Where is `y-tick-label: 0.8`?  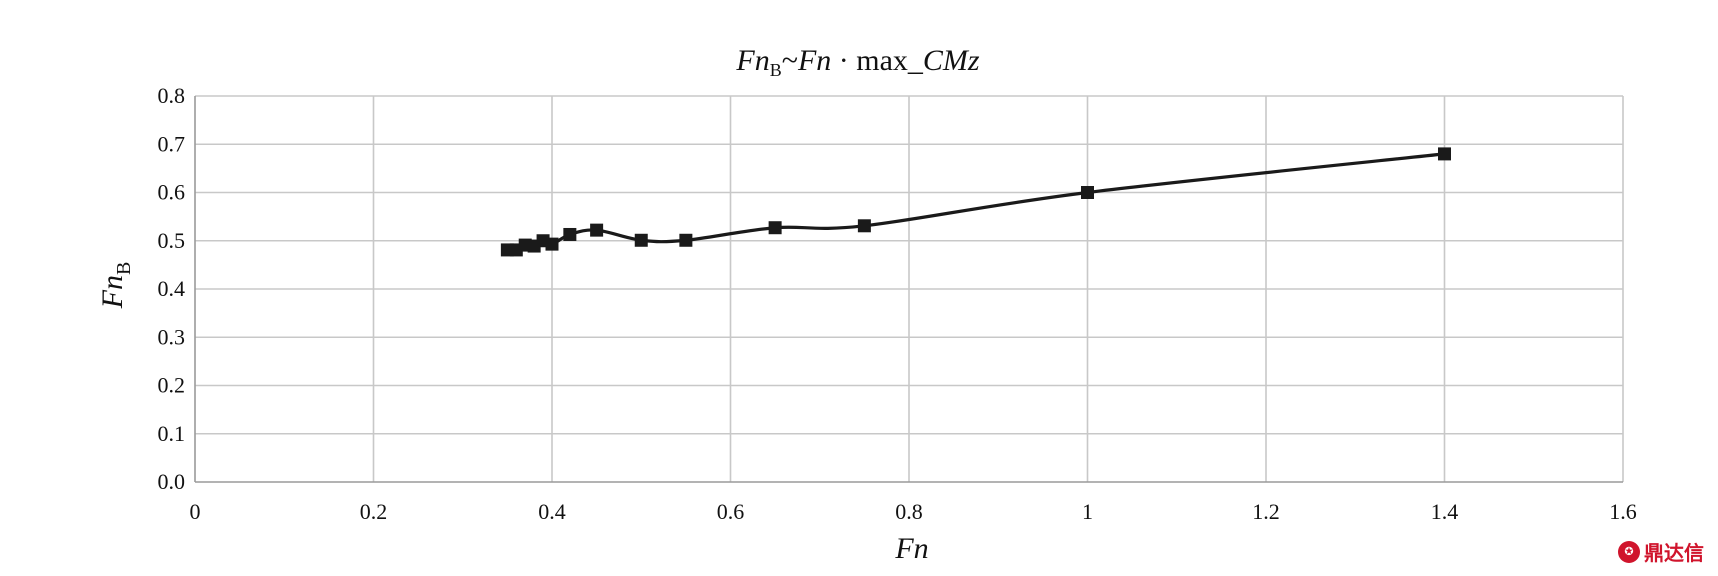
y-tick-label: 0.8 is located at coordinates (172, 95).